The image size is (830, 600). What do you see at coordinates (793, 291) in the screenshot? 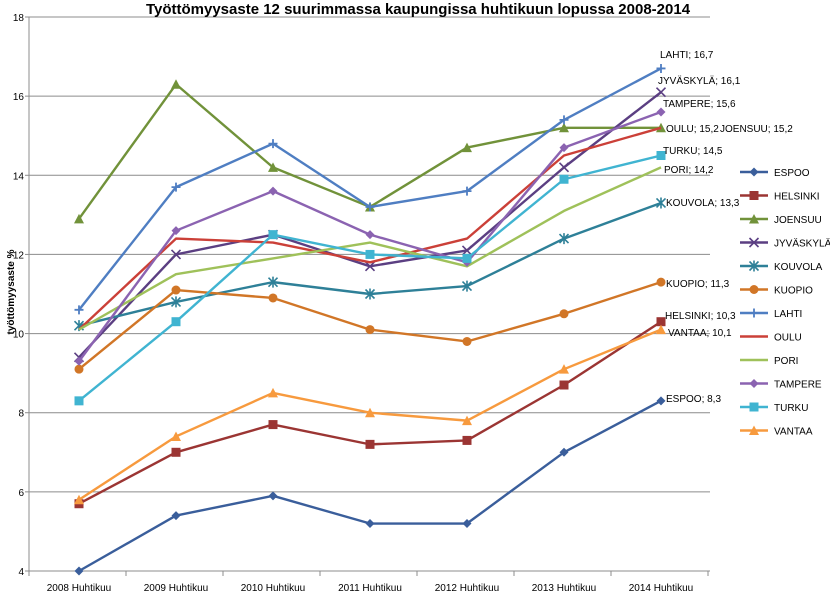
I see `legend-label: KUOPIO` at bounding box center [793, 291].